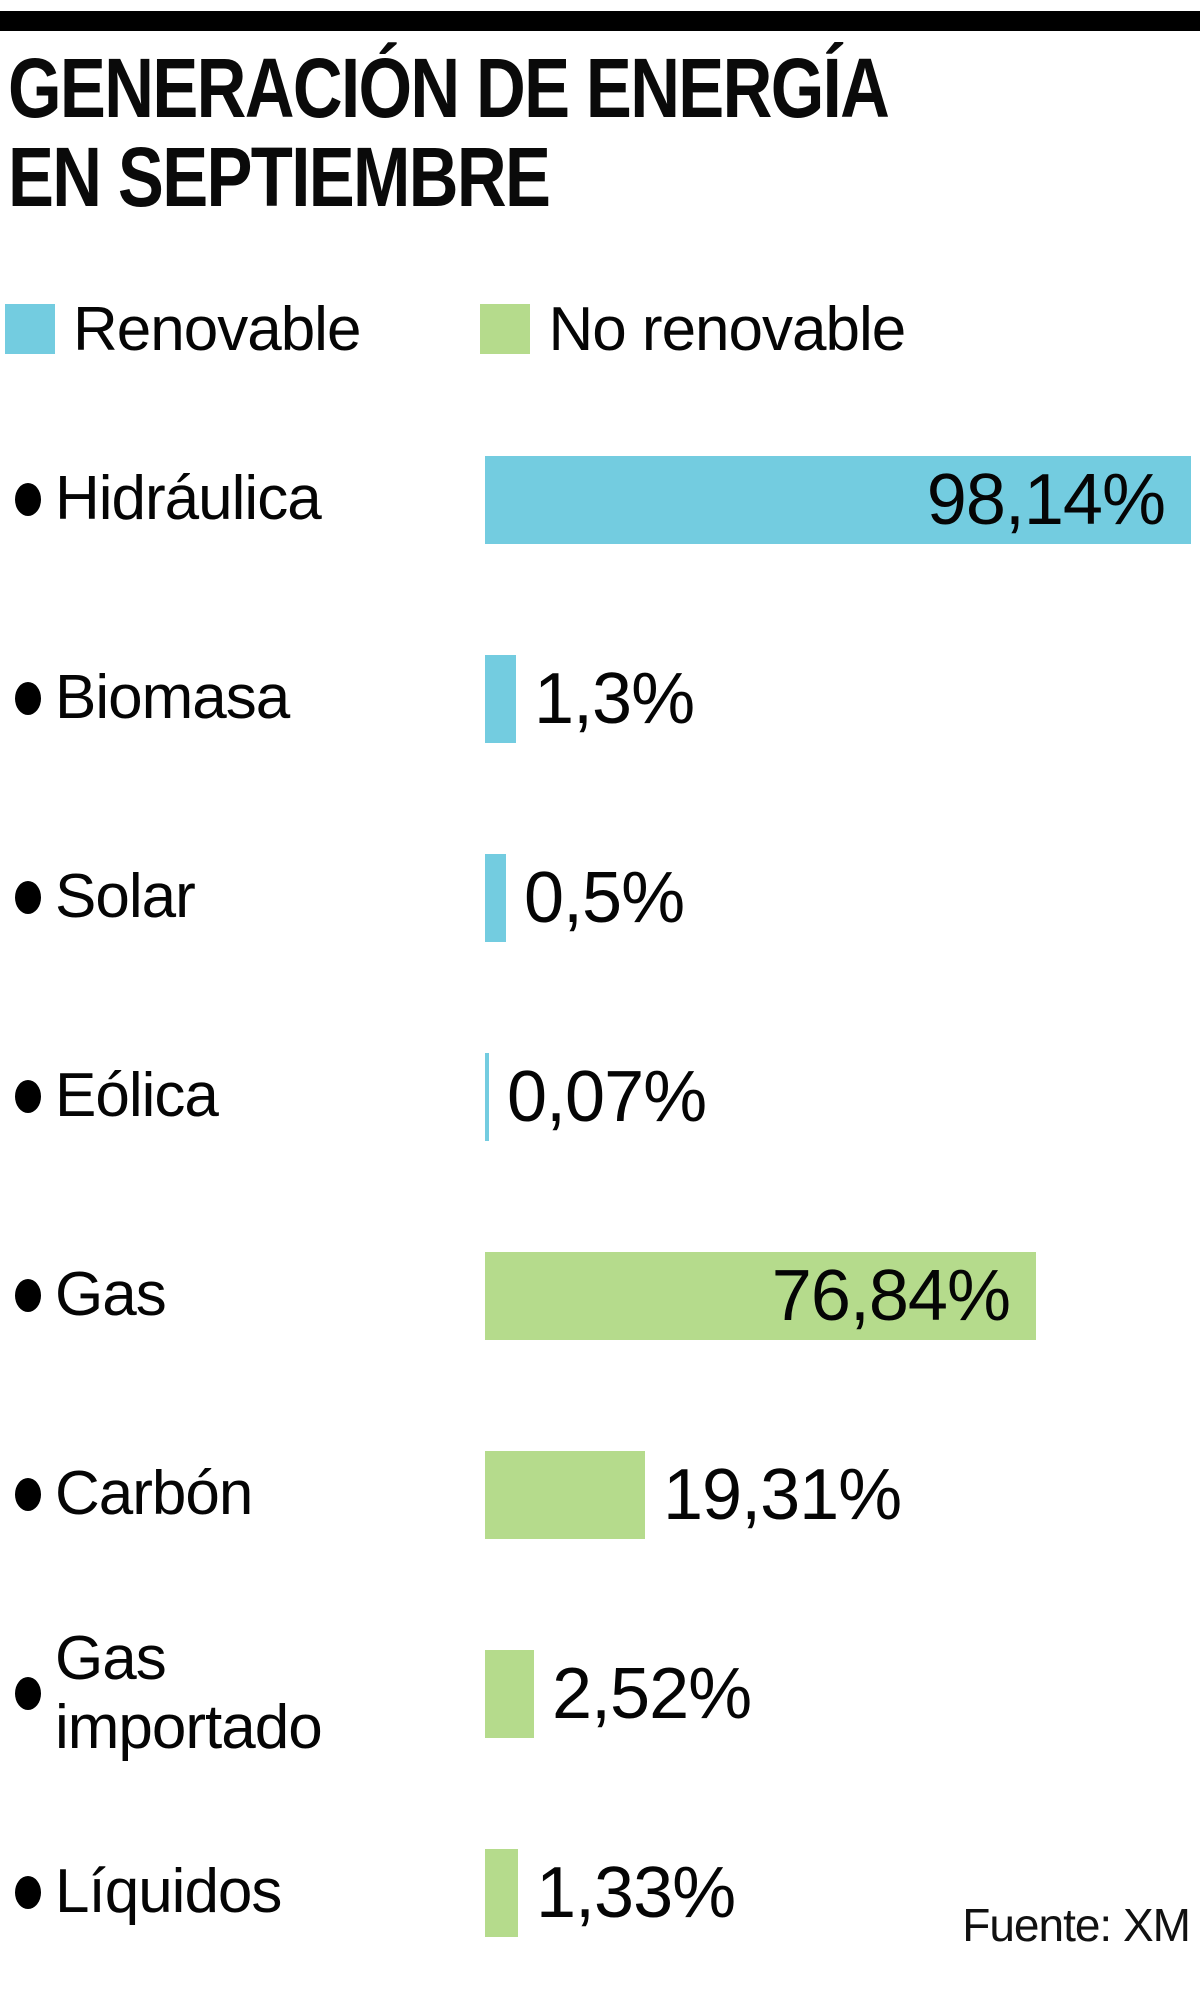 This screenshot has width=1200, height=1997. Describe the element at coordinates (565, 1494) in the screenshot. I see `bar-carbon` at that location.